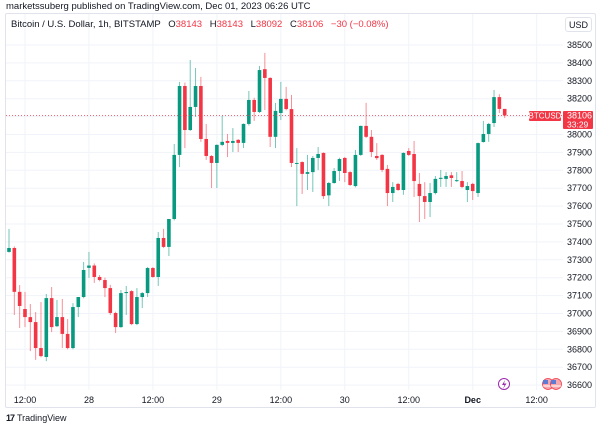 The height and width of the screenshot is (428, 600). Describe the element at coordinates (579, 278) in the screenshot. I see `price-tick-label: 37200` at that location.